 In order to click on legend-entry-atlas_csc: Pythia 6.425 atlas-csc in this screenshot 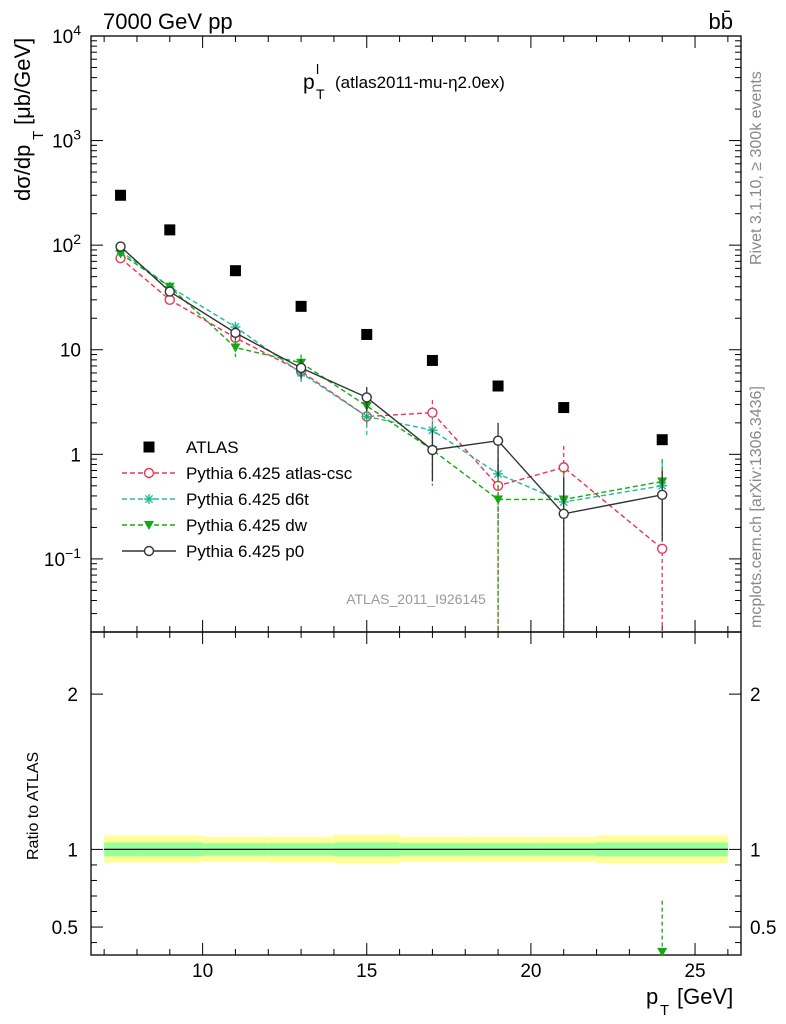, I will do `click(237, 473)`.